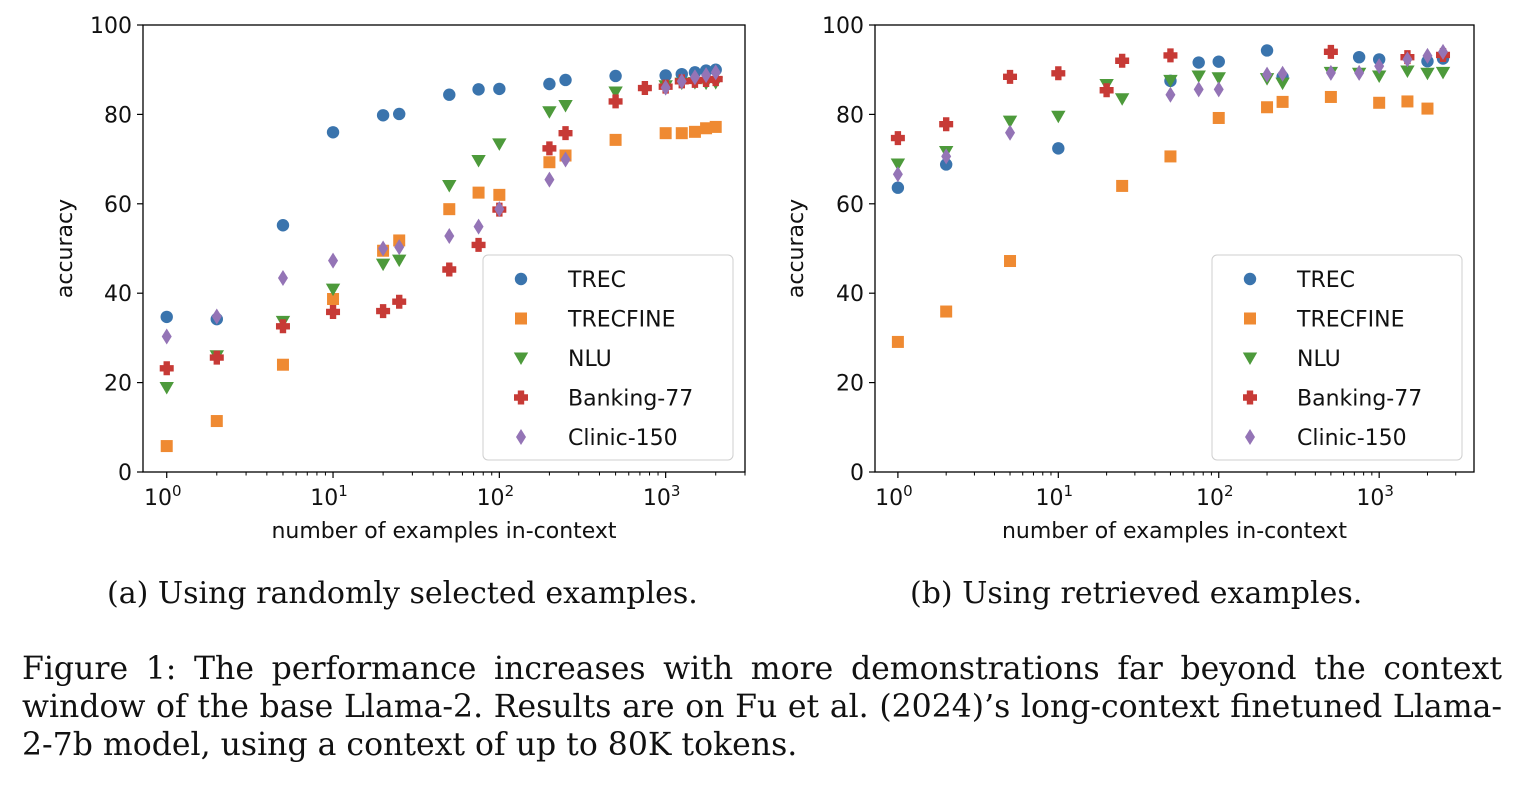  I want to click on x-tick-label: 10⁰, so click(894, 496).